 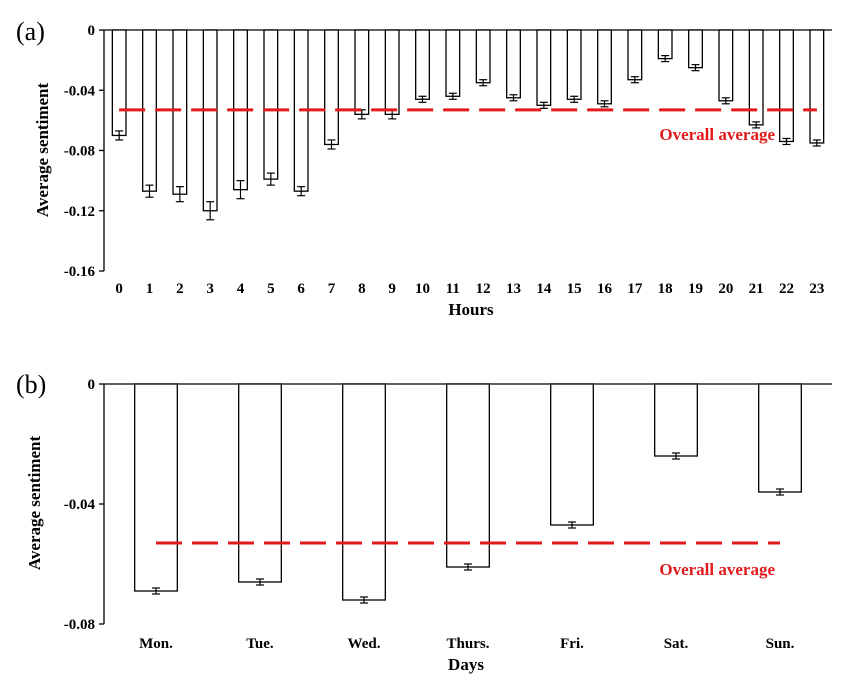 What do you see at coordinates (468, 644) in the screenshot?
I see `x-tick-label: Thurs.` at bounding box center [468, 644].